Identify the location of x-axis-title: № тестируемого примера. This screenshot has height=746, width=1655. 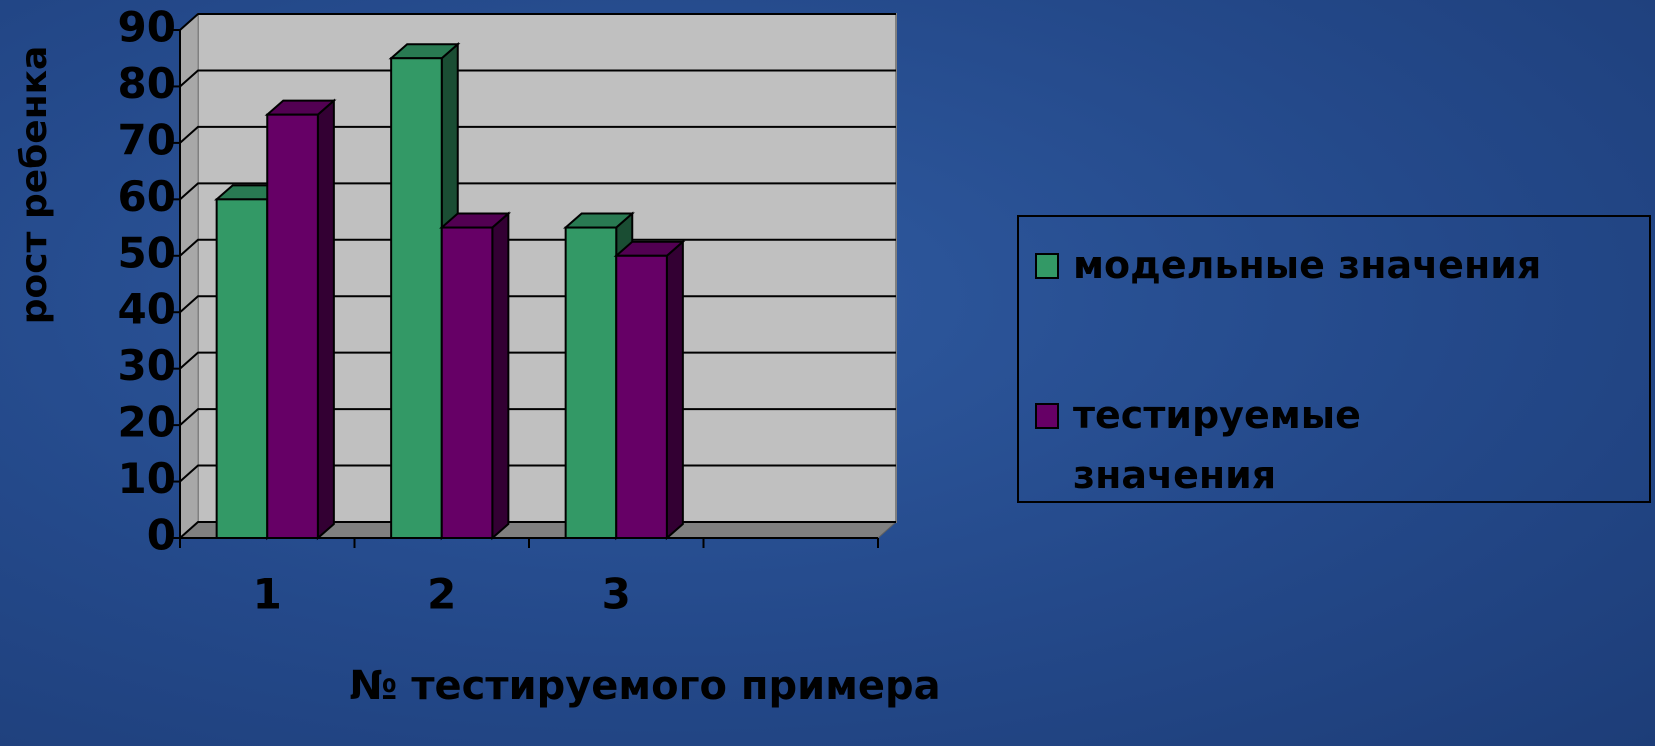
(644, 686).